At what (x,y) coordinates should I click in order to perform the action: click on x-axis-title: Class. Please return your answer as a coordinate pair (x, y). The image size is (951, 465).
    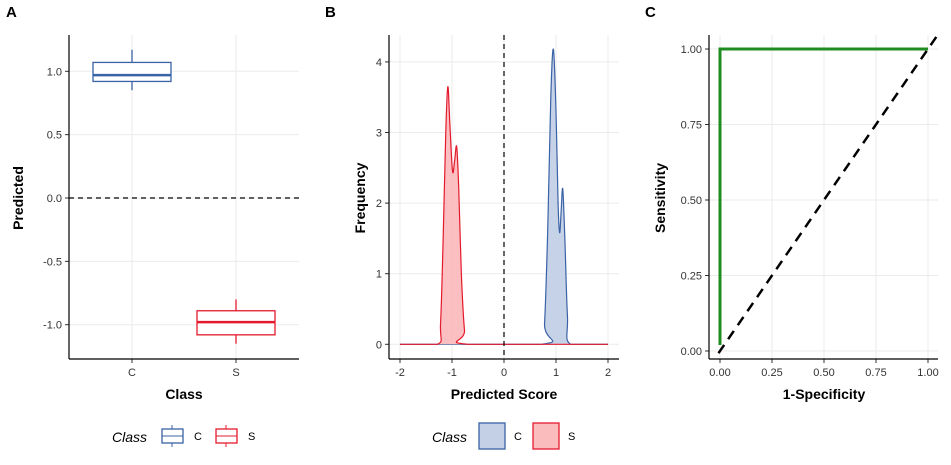
    Looking at the image, I should click on (184, 394).